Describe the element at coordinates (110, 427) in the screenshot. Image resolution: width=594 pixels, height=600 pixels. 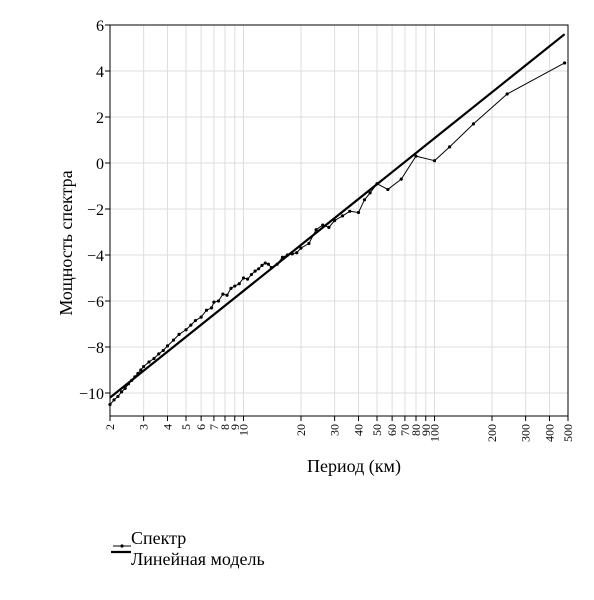
I see `x-tick-label: 2` at that location.